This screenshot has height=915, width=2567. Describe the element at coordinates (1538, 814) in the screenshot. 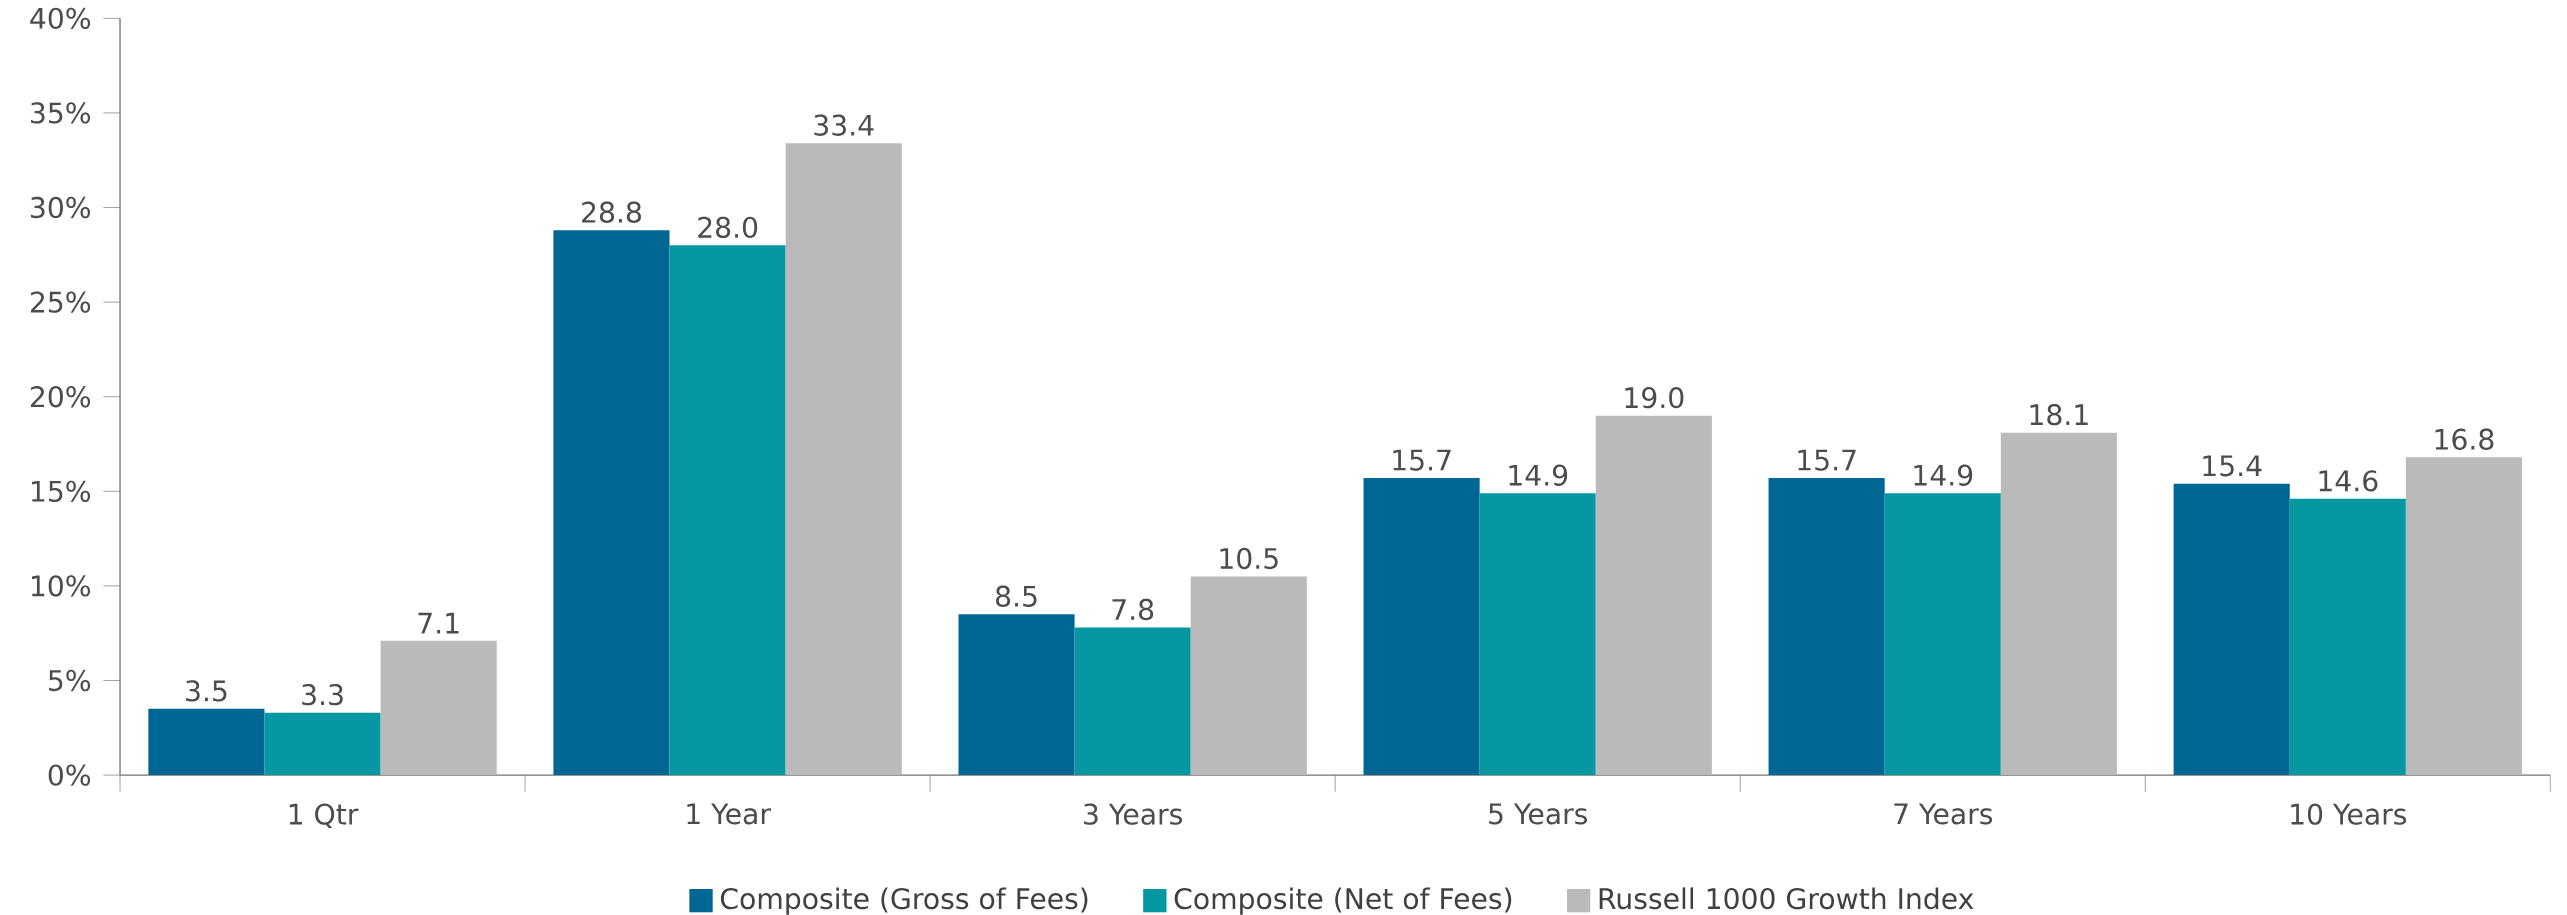

I see `x-tick-label: 5 Years` at that location.